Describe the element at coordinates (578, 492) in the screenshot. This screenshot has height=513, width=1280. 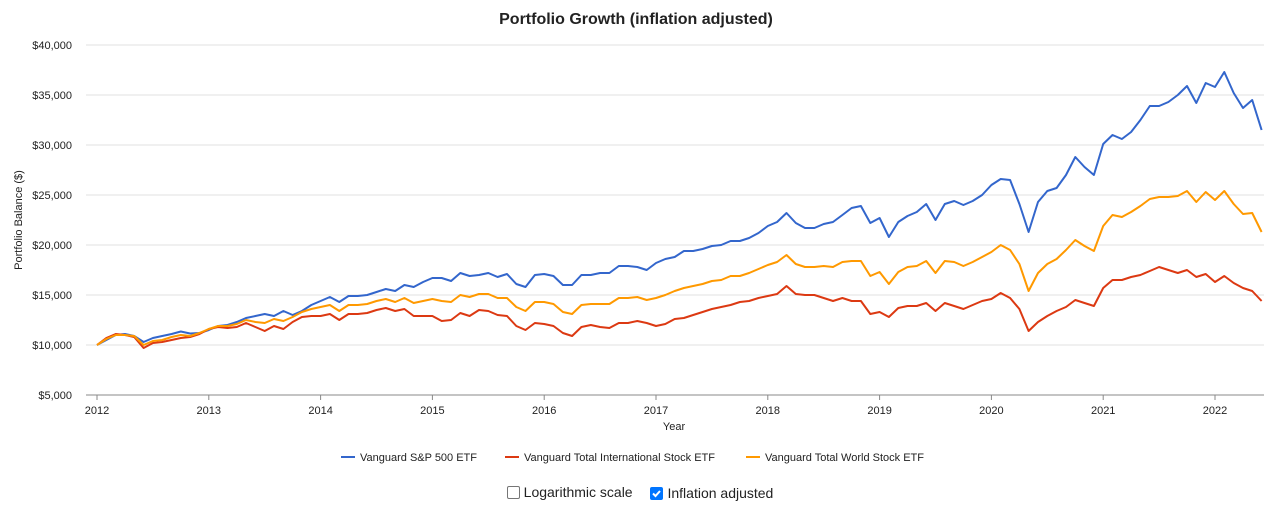
I see `logarithmic-scale-label: Logarithmic scale` at that location.